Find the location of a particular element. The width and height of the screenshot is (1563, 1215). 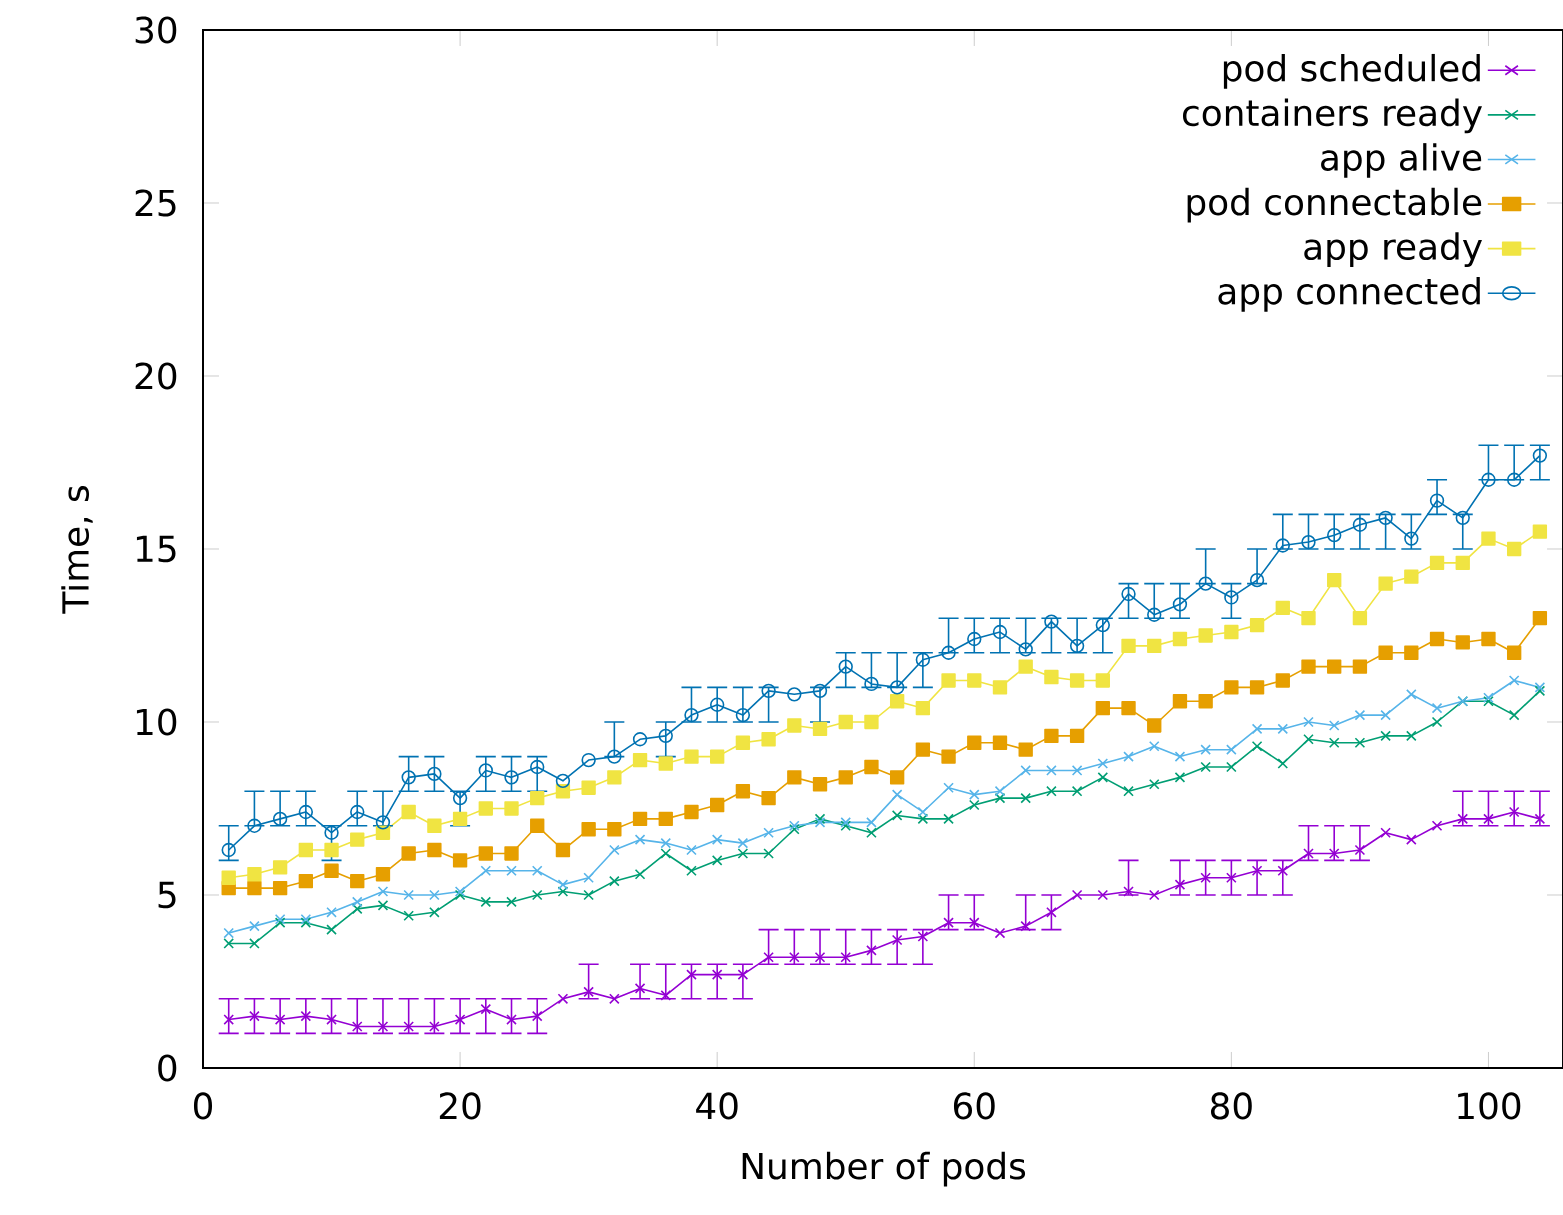

y-tick-label: 0 is located at coordinates (167, 1068).